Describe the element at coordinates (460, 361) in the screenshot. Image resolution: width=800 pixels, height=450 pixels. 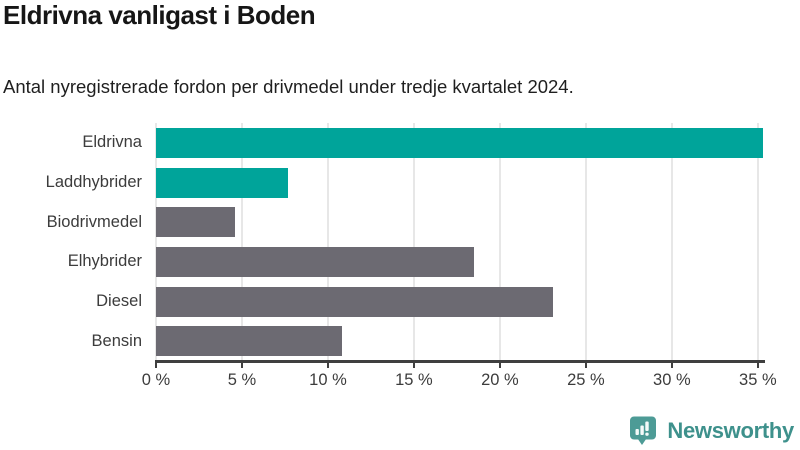
I see `x-axis-line` at that location.